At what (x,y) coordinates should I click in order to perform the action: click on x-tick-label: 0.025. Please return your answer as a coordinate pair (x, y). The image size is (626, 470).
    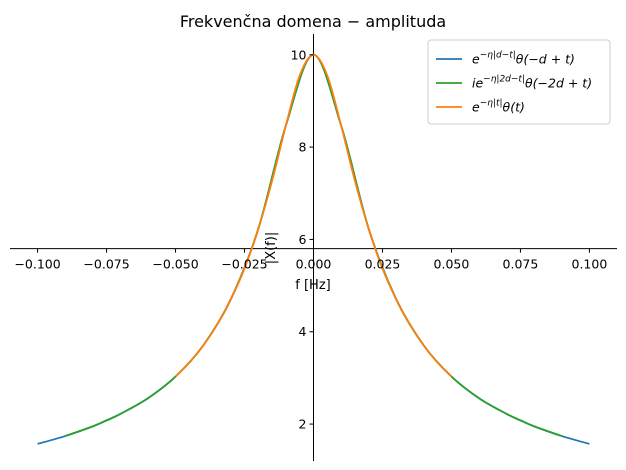
    Looking at the image, I should click on (383, 264).